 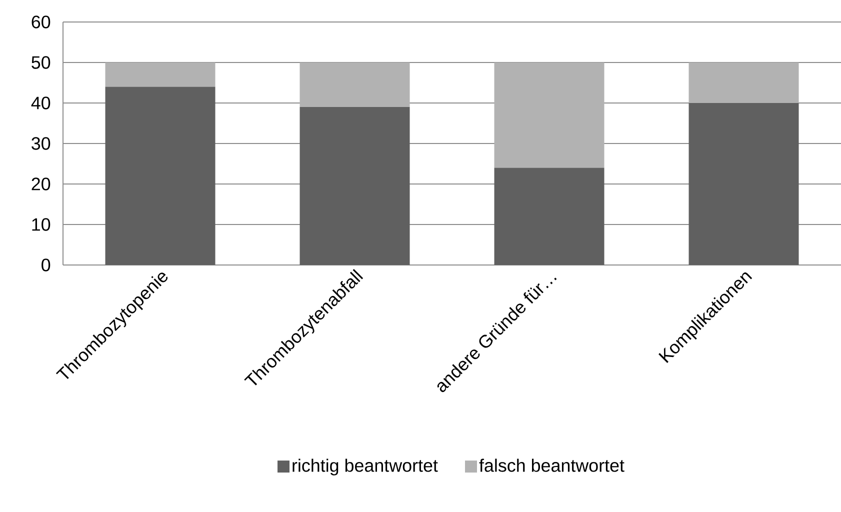 I want to click on y-tick-label: 20, so click(x=41, y=184).